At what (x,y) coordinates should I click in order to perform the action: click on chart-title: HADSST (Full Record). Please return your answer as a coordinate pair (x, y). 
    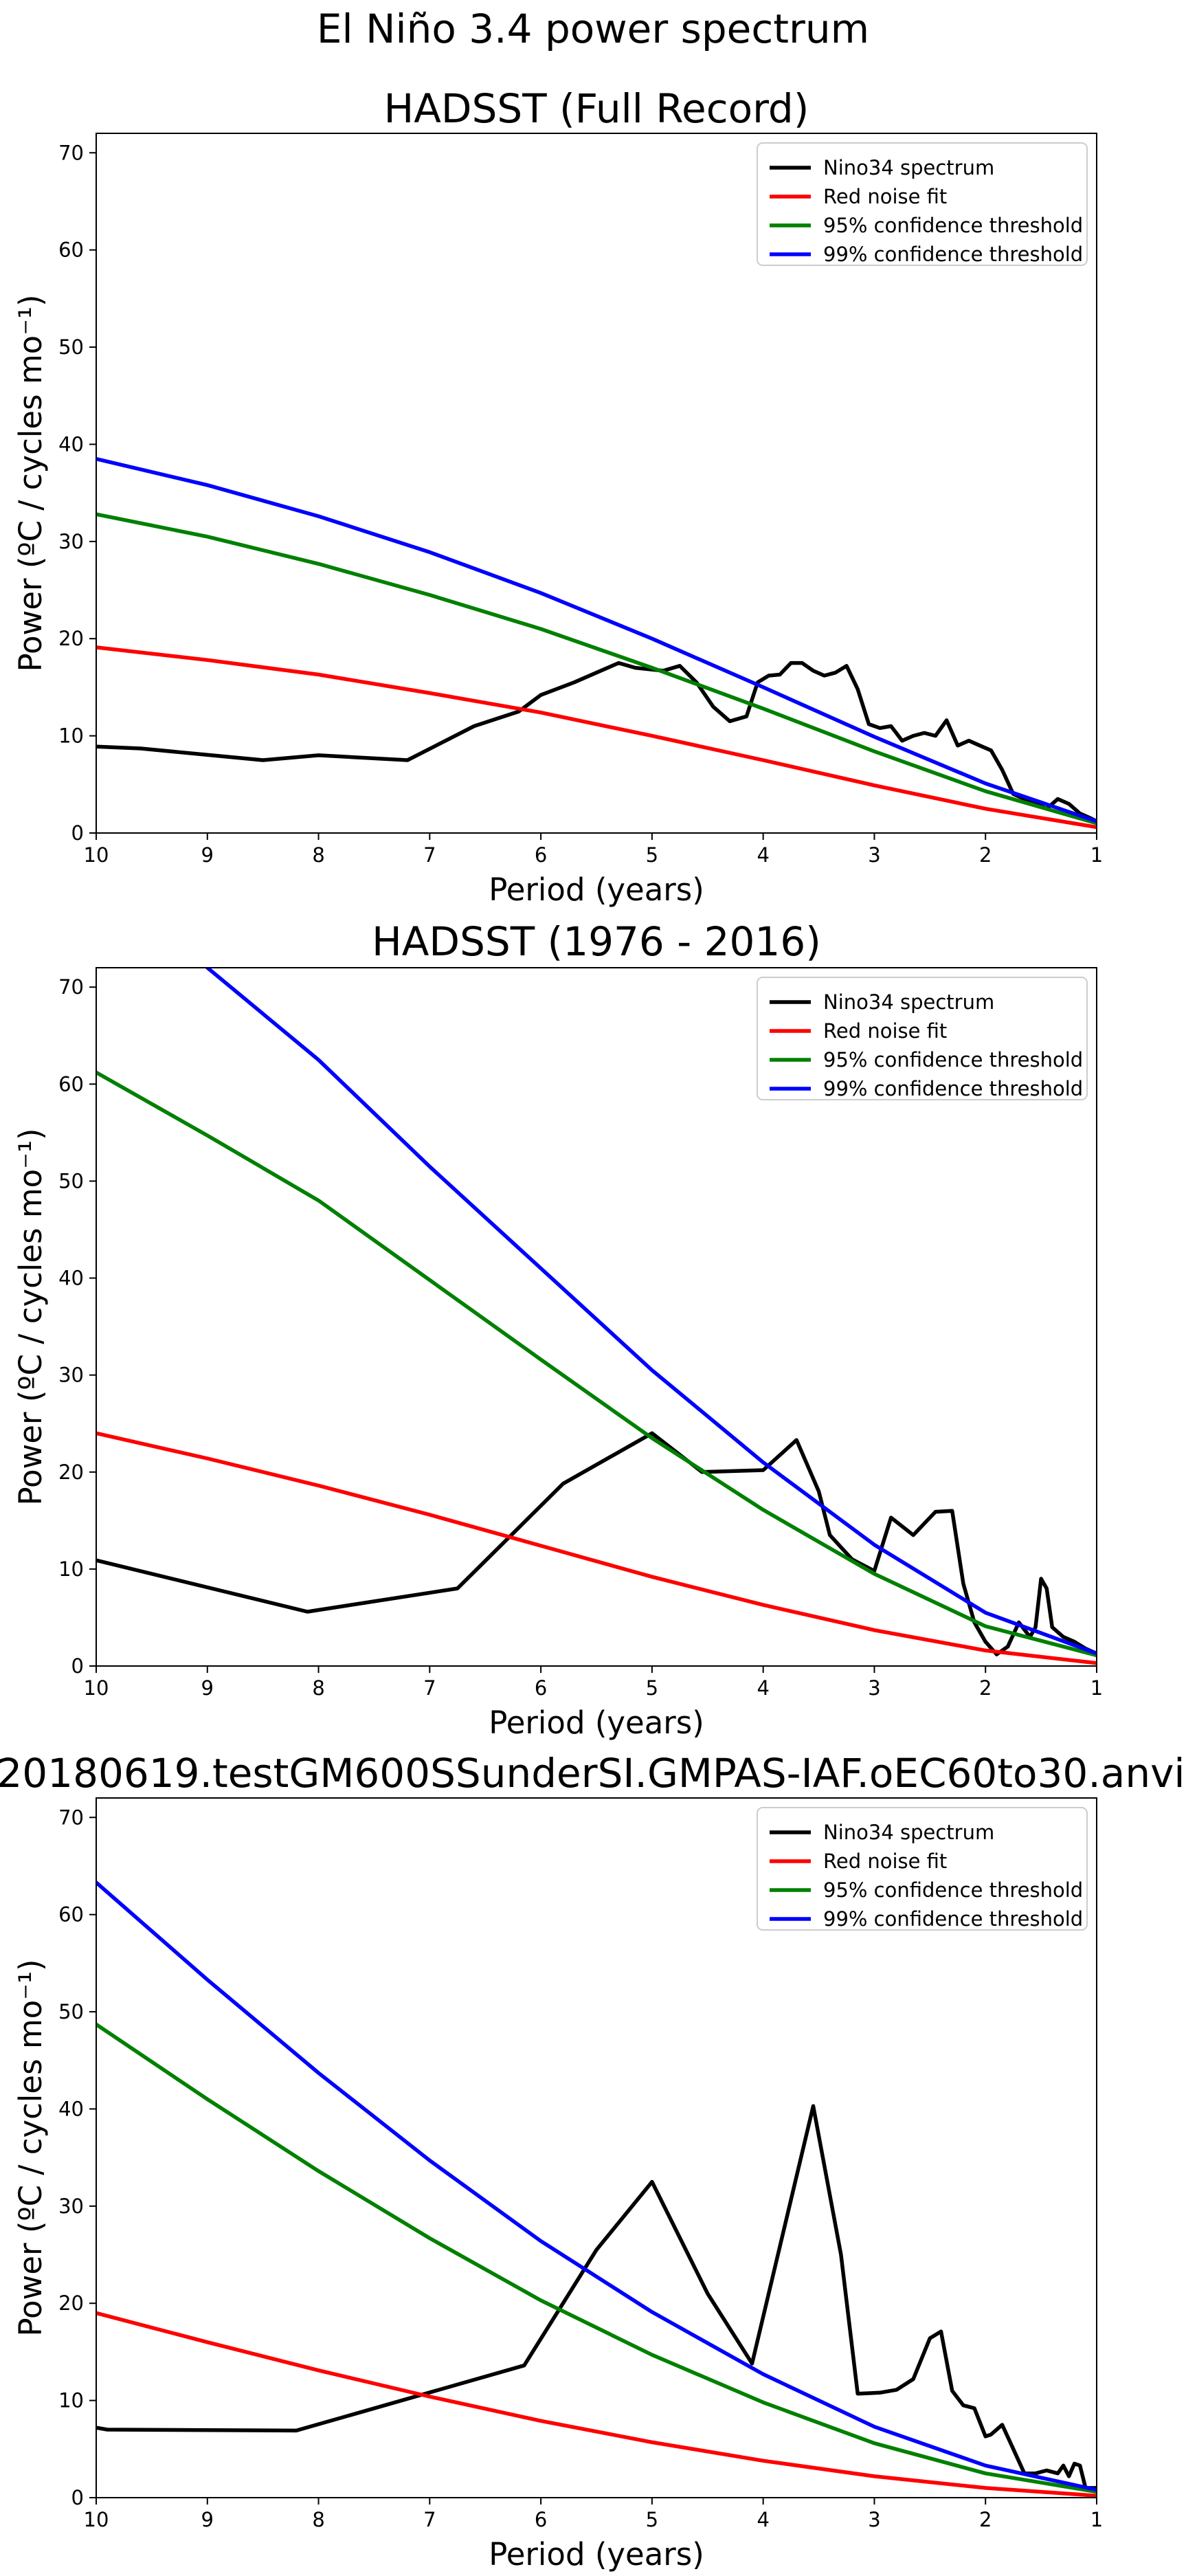
    Looking at the image, I should click on (596, 108).